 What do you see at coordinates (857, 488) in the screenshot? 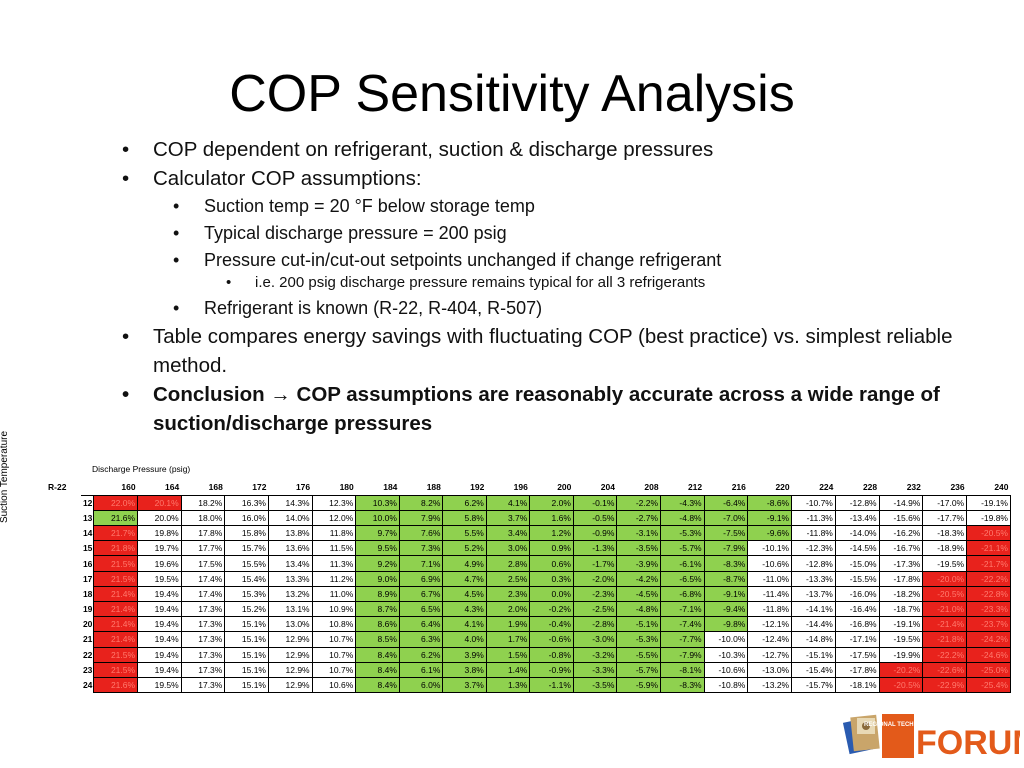
I see `column-header: 228` at bounding box center [857, 488].